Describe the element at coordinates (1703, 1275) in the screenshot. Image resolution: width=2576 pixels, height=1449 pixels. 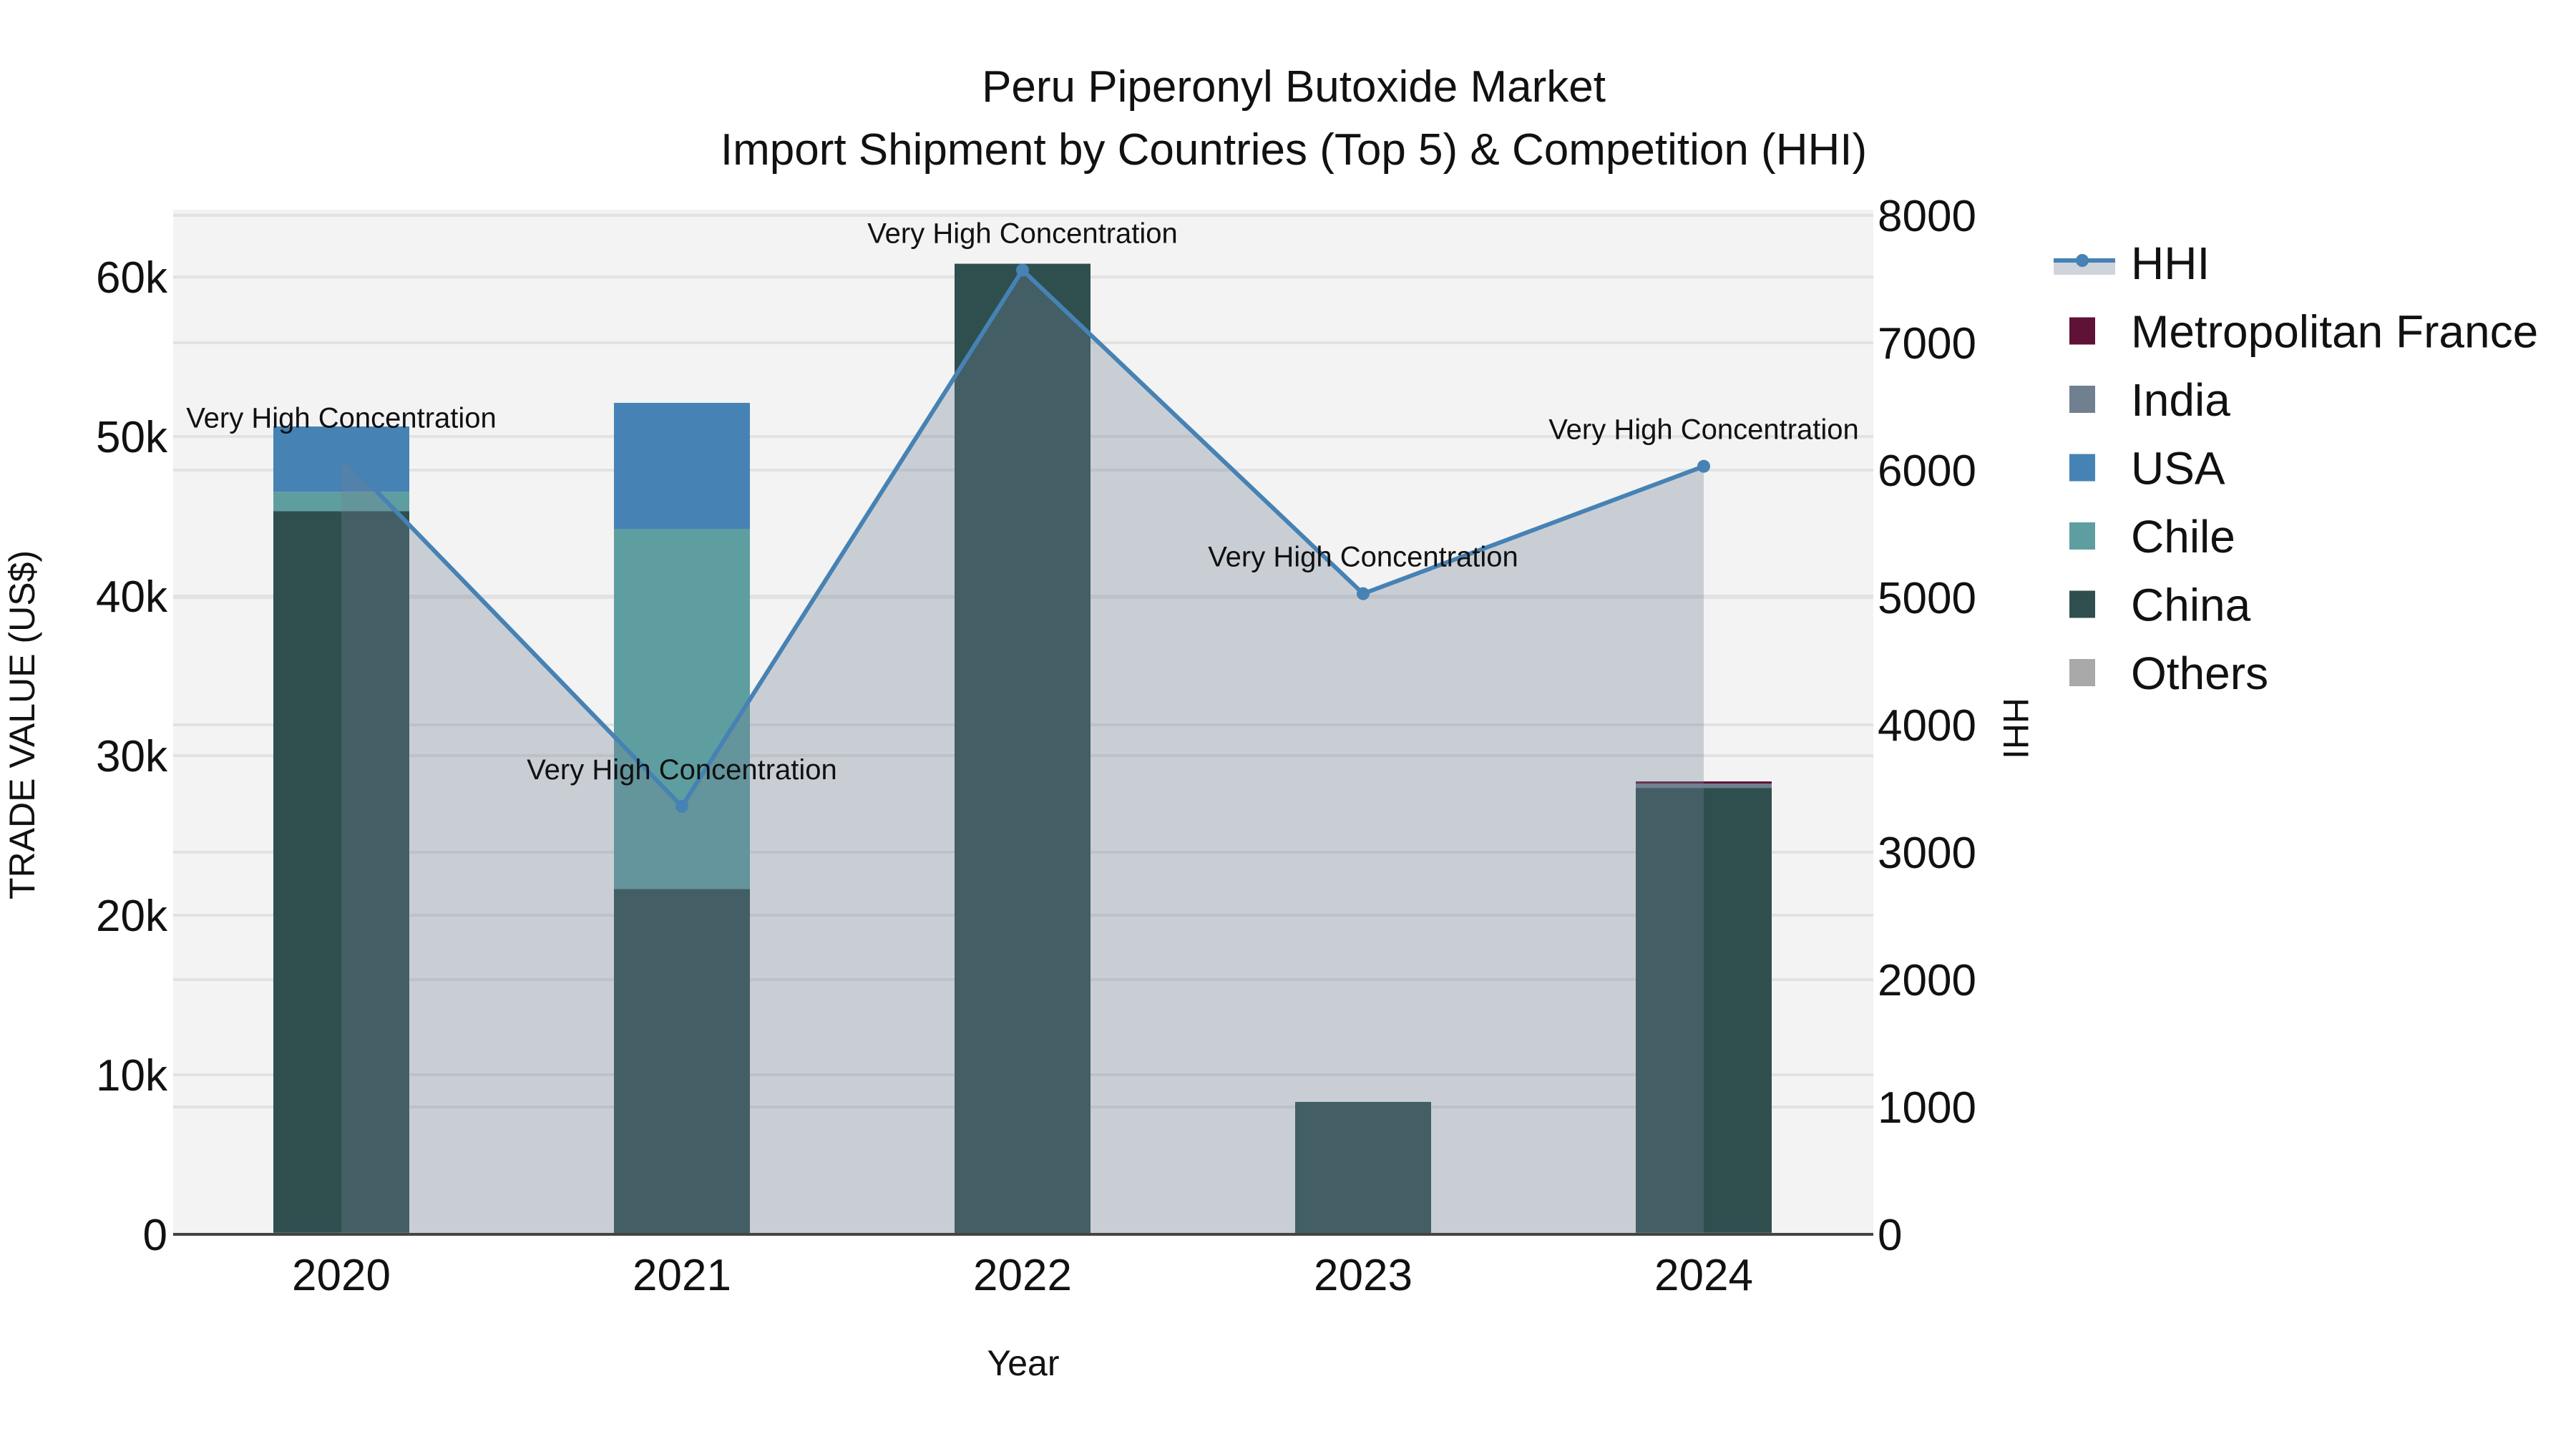
I see `x-tick-label: 2024` at that location.